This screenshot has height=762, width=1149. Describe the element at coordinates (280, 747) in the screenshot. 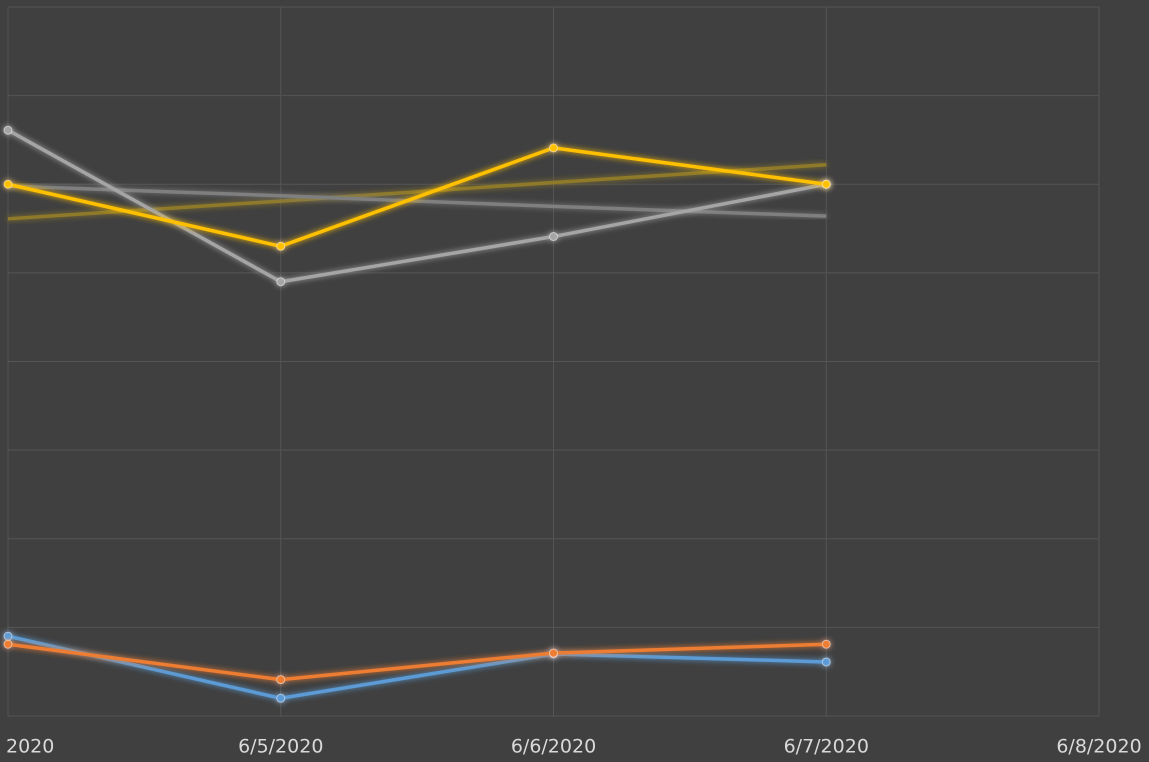

I see `x-tick-label: 6/5/2020` at that location.